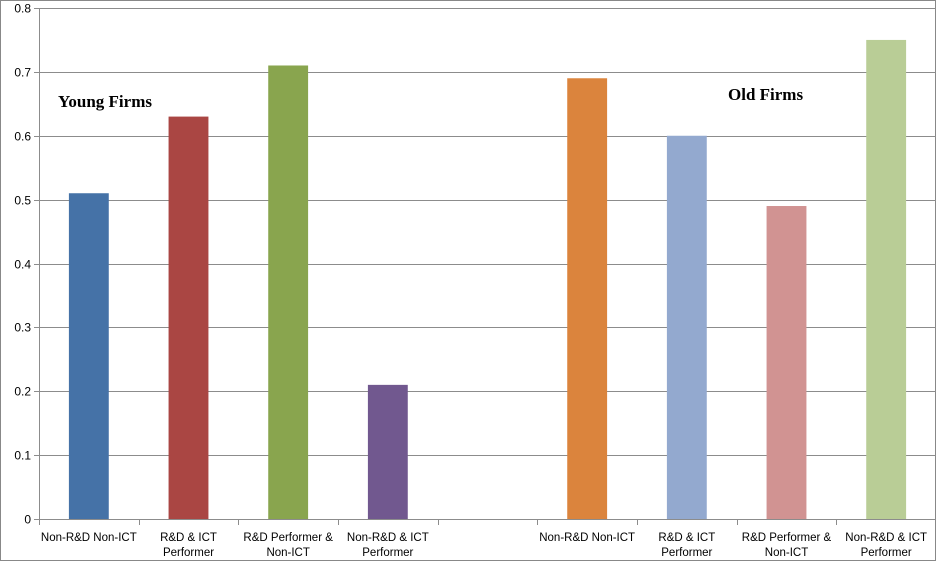  Describe the element at coordinates (105, 101) in the screenshot. I see `group-label: Young Firms` at that location.